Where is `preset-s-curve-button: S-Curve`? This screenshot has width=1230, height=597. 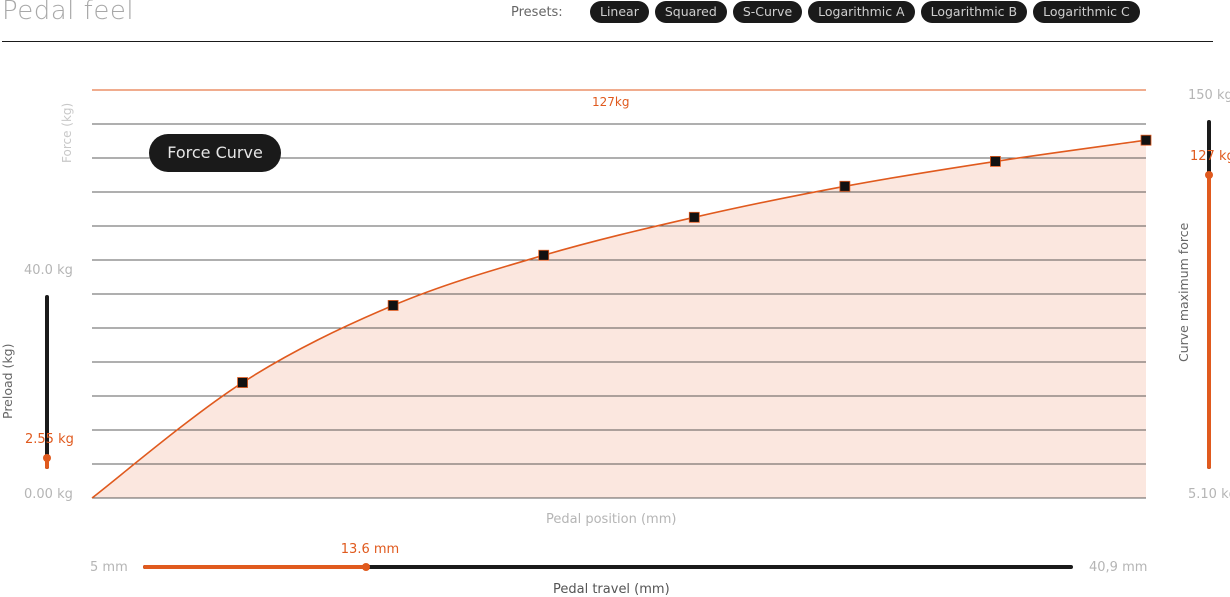 preset-s-curve-button: S-Curve is located at coordinates (767, 12).